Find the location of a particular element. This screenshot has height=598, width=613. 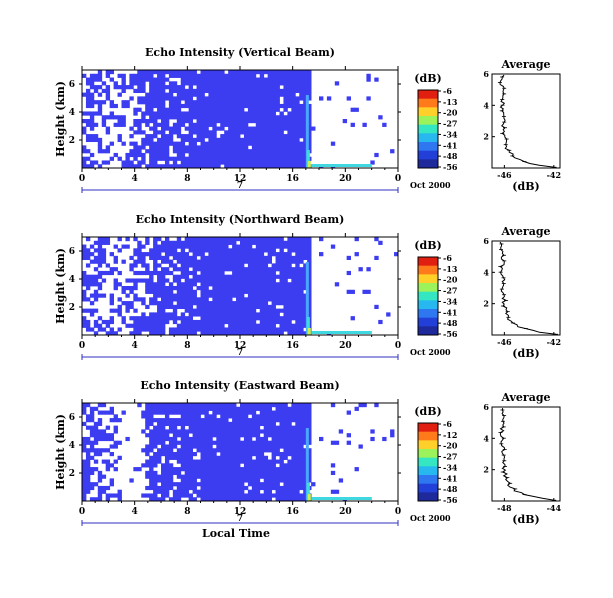

profile-x-label: -44 is located at coordinates (554, 508).